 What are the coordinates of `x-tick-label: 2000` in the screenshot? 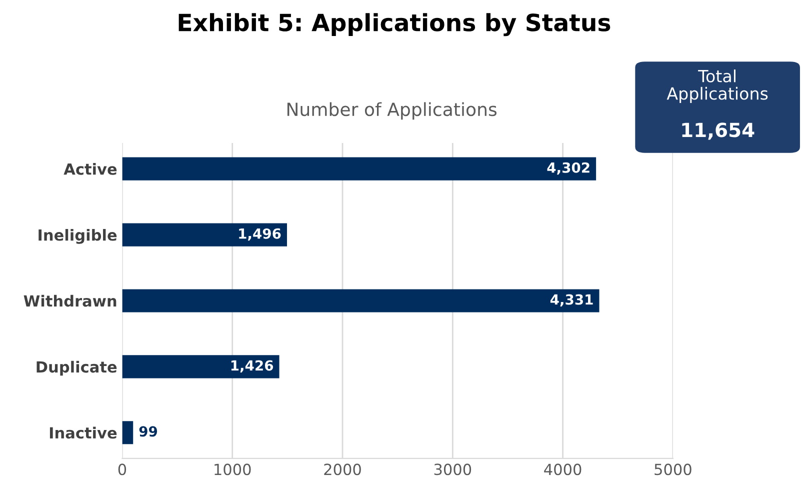 It's located at (342, 470).